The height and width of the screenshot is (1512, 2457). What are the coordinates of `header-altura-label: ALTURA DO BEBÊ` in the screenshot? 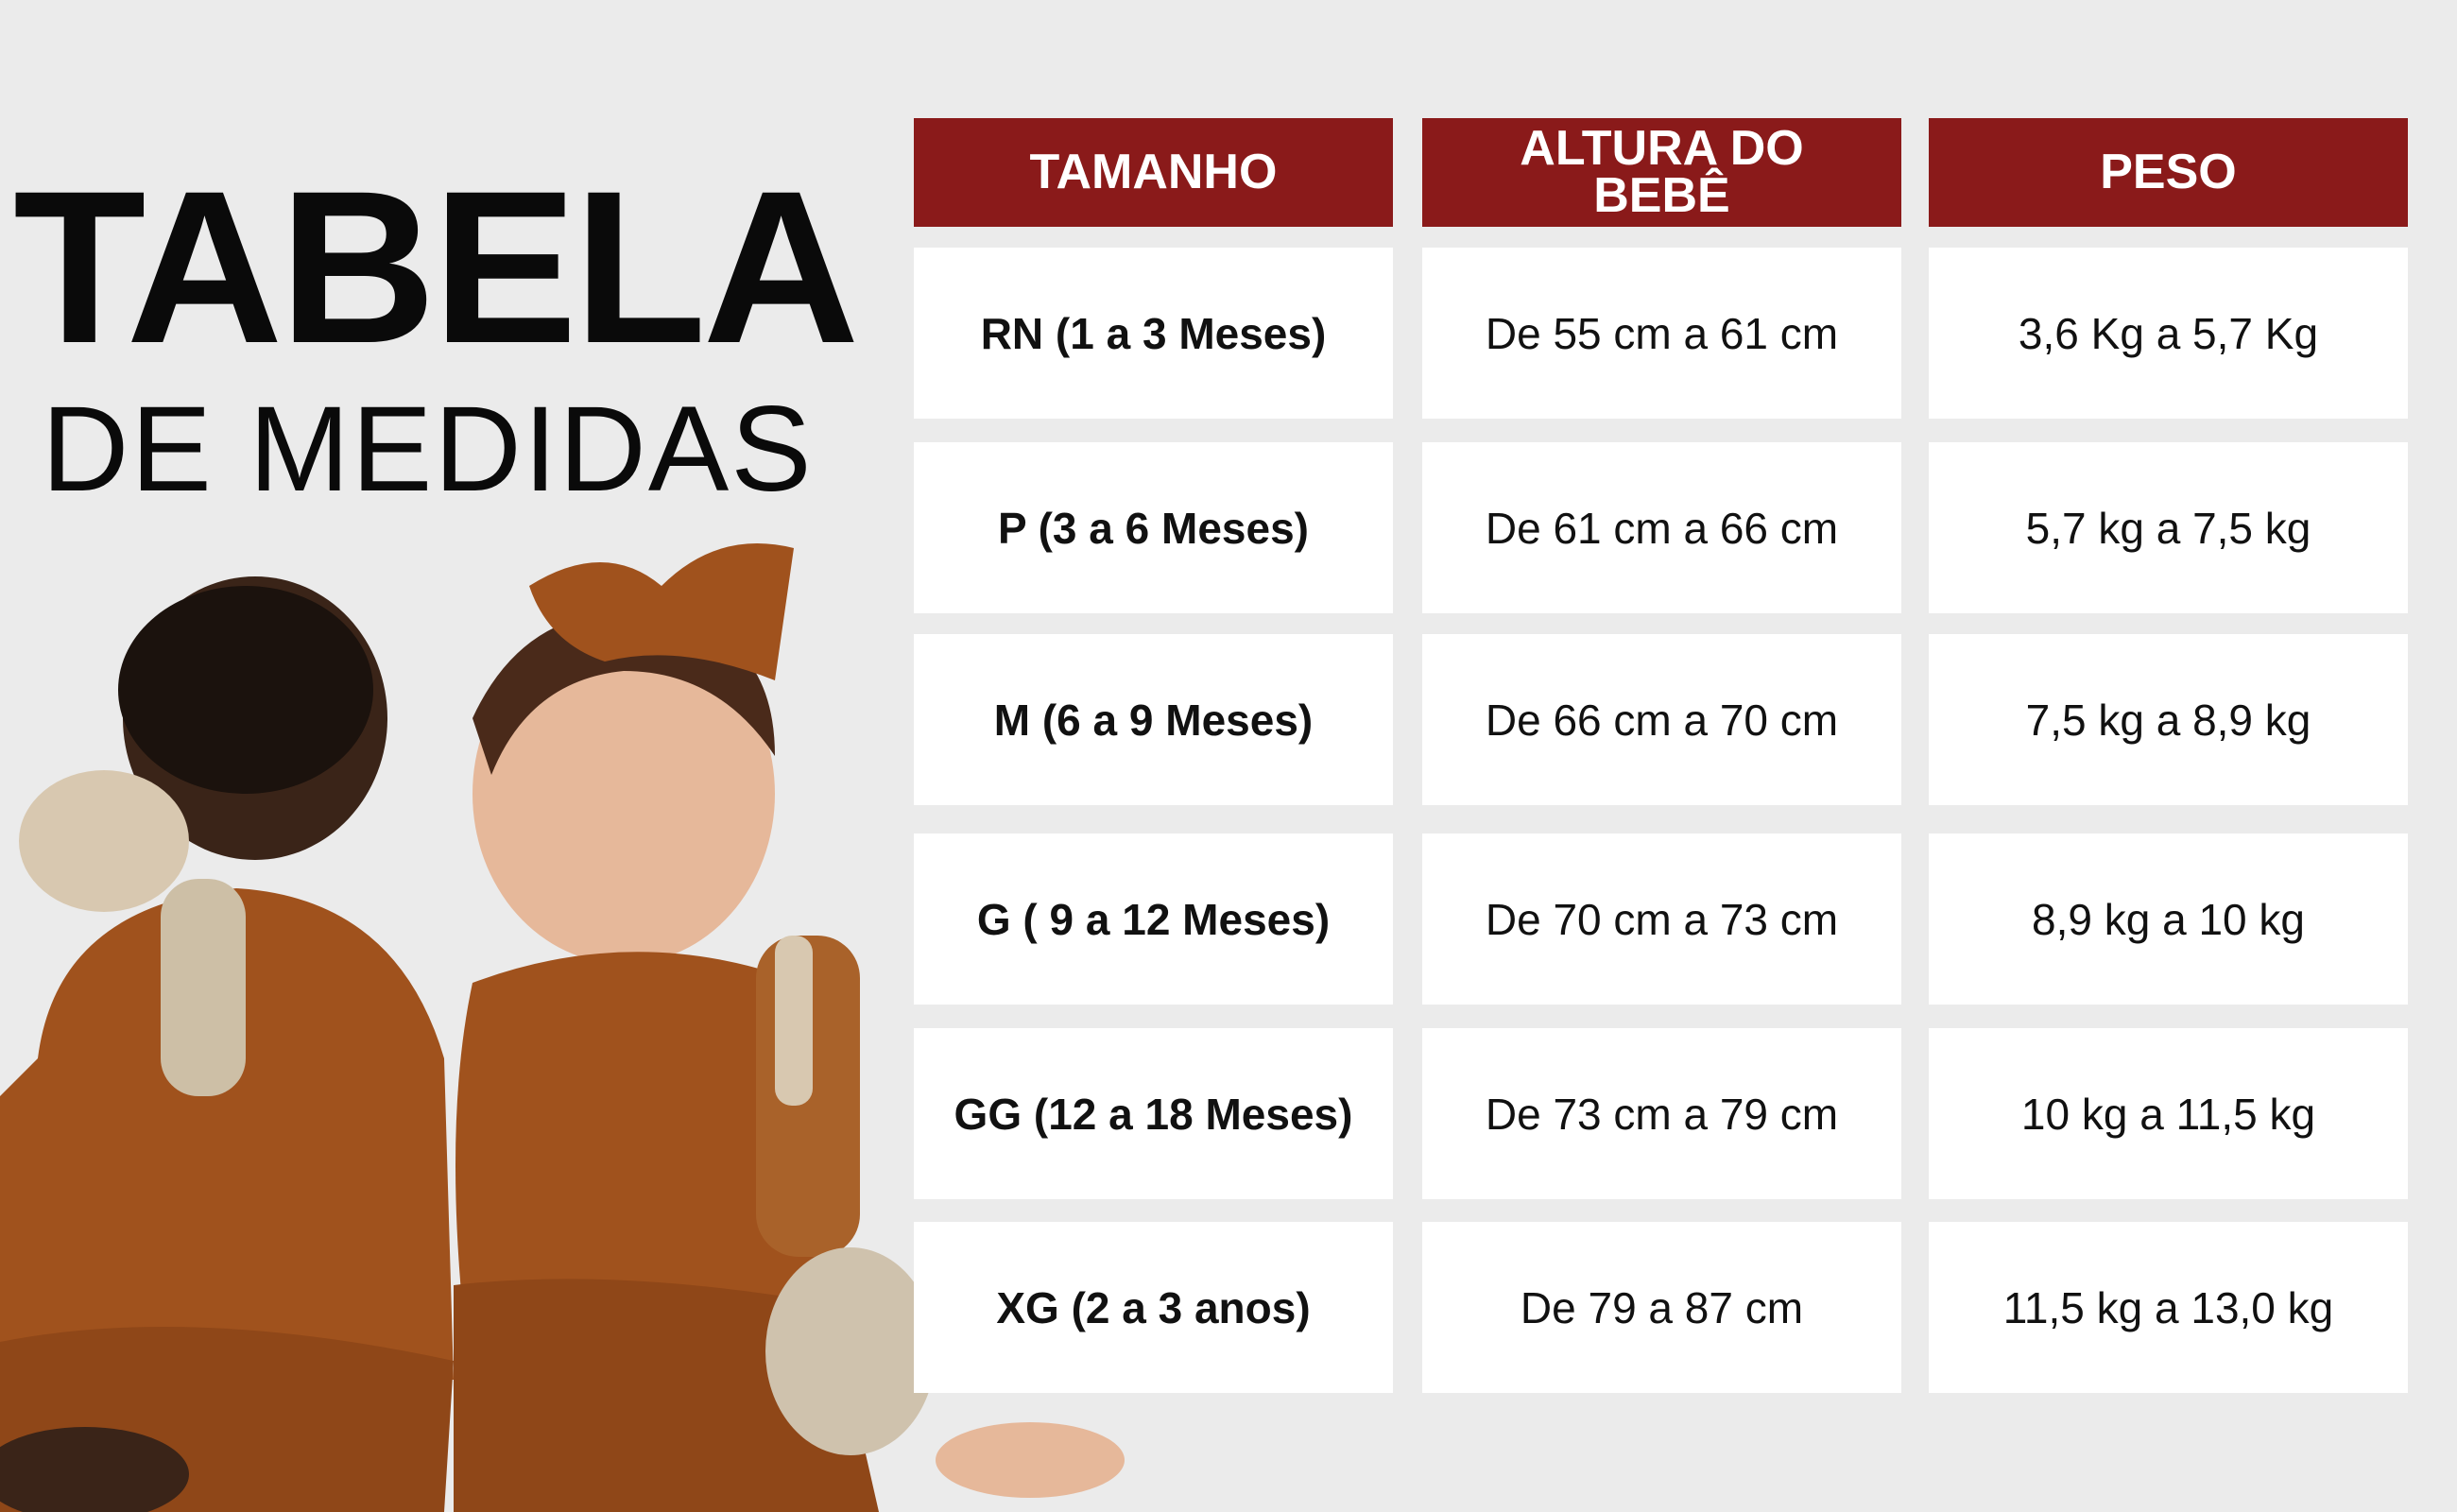 It's located at (1662, 172).